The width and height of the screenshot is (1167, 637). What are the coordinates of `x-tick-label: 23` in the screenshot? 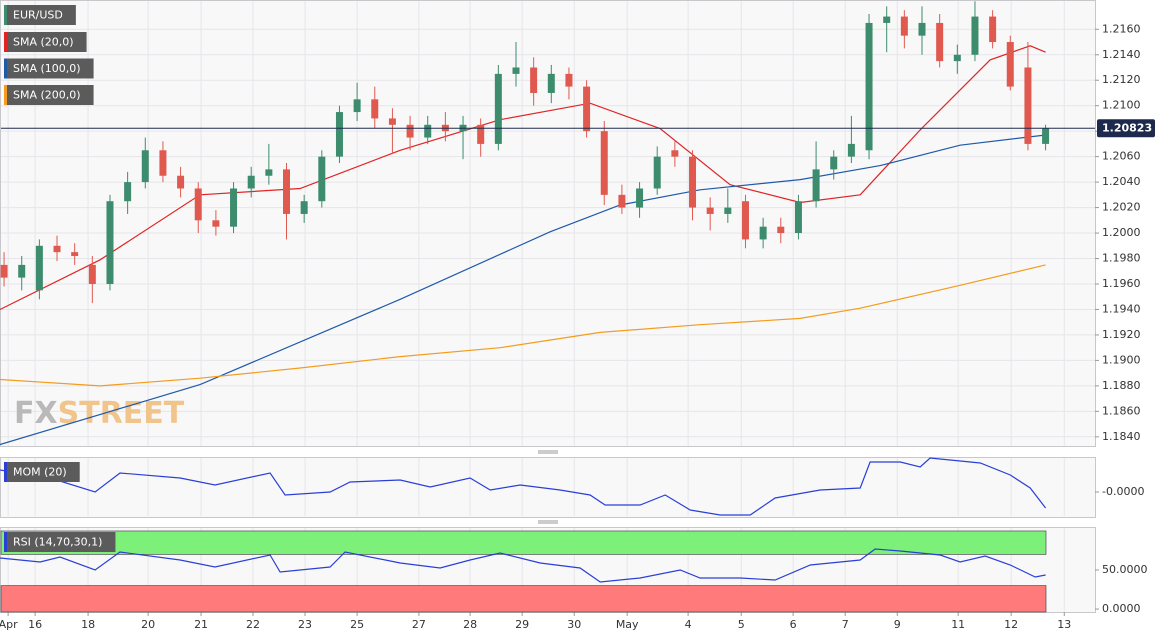 It's located at (305, 624).